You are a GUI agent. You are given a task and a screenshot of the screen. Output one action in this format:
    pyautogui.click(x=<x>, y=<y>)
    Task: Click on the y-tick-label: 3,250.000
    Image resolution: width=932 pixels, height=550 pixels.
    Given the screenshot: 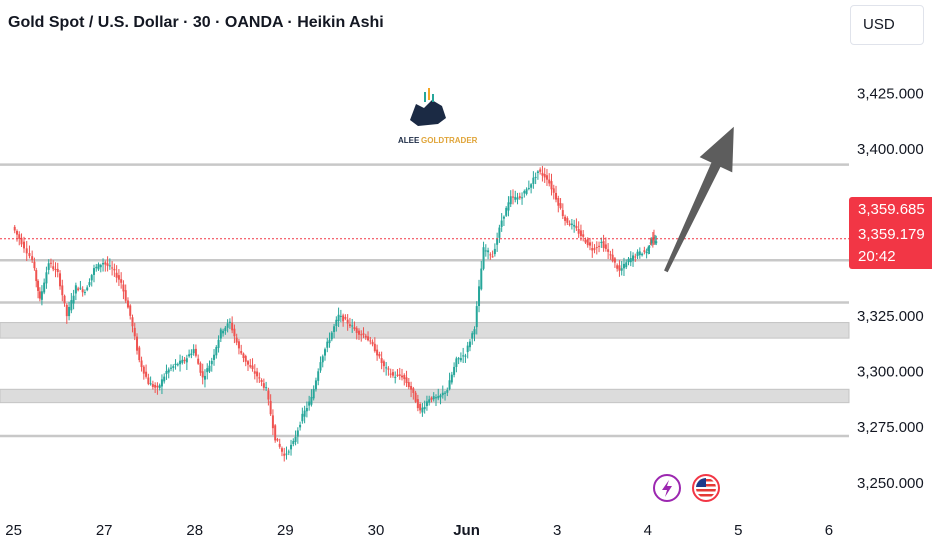 What is the action you would take?
    pyautogui.click(x=890, y=483)
    